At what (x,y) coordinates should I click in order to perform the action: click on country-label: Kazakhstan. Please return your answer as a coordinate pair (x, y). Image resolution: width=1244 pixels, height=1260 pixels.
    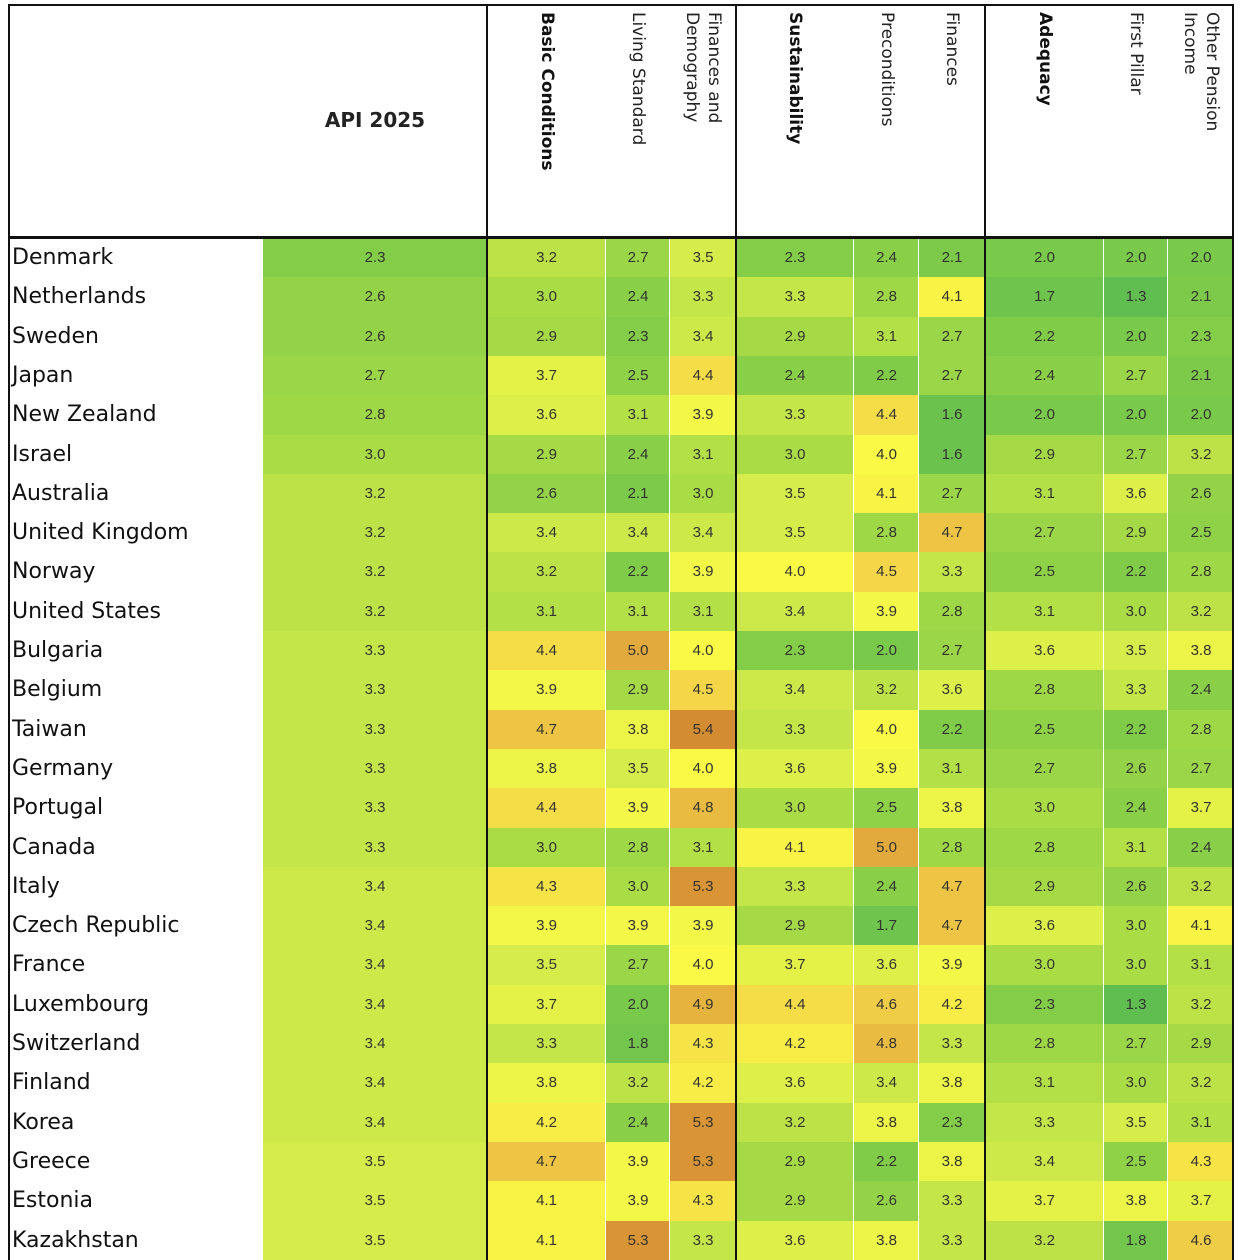
    Looking at the image, I should click on (75, 1240).